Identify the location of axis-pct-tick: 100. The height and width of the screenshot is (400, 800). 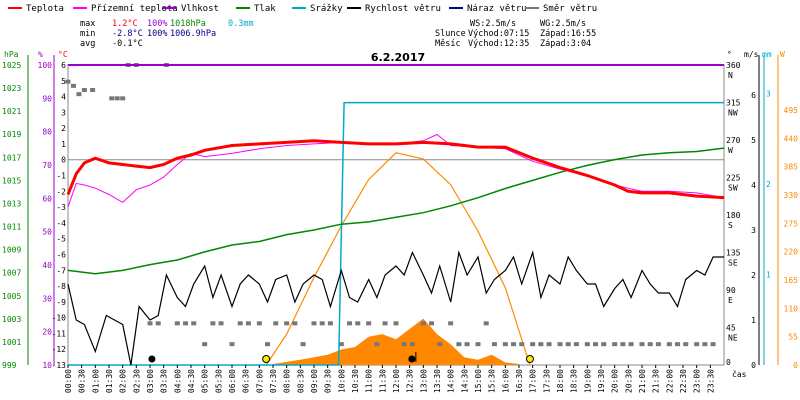
(45, 65).